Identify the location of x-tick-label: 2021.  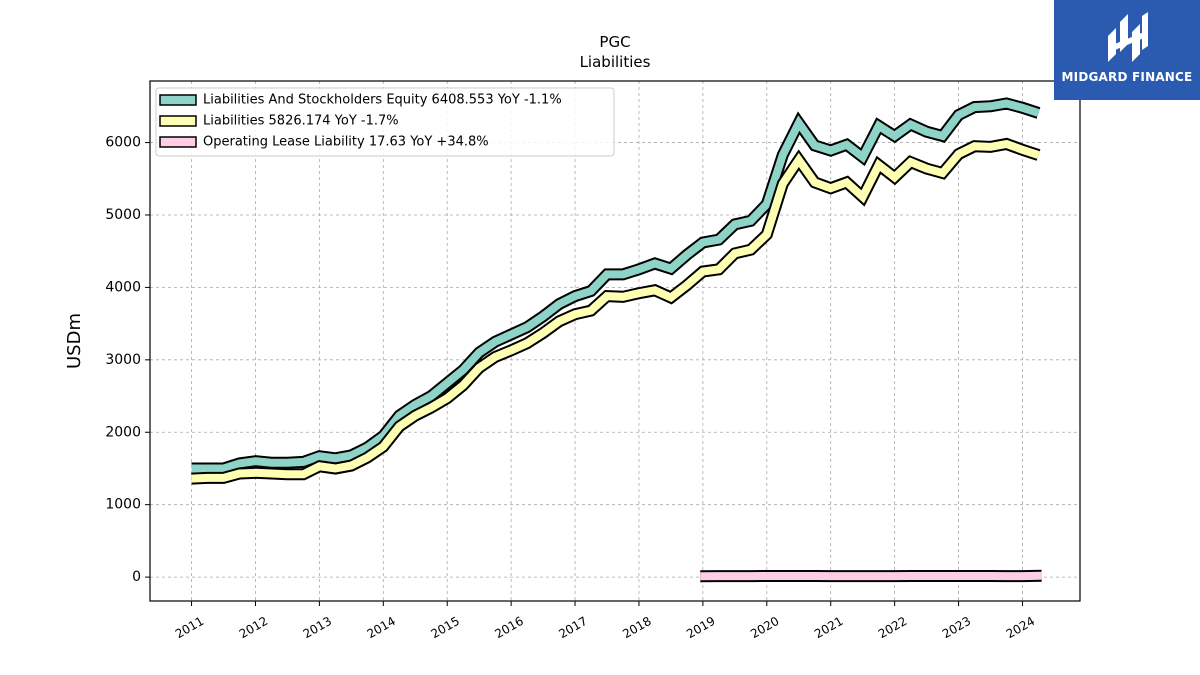
(828, 627).